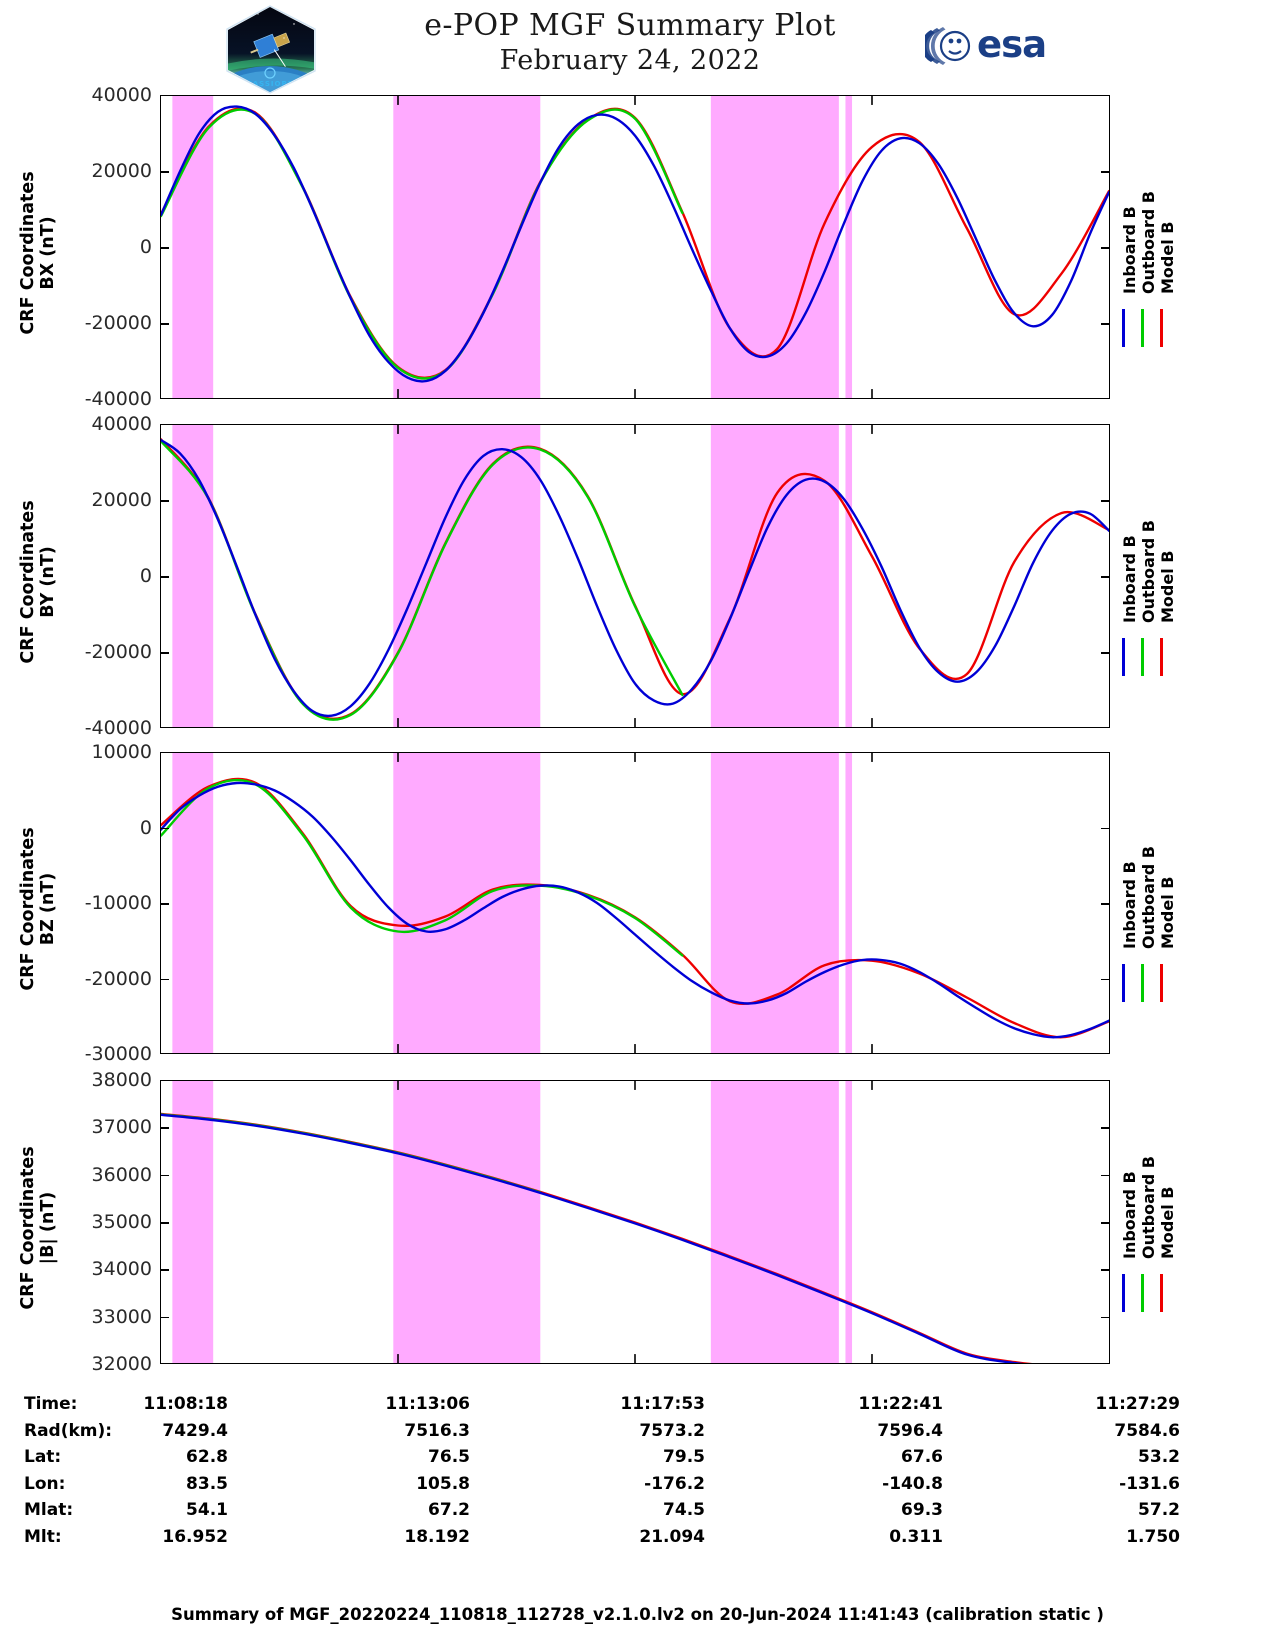  Describe the element at coordinates (635, 903) in the screenshot. I see `plot-panel-bz` at that location.